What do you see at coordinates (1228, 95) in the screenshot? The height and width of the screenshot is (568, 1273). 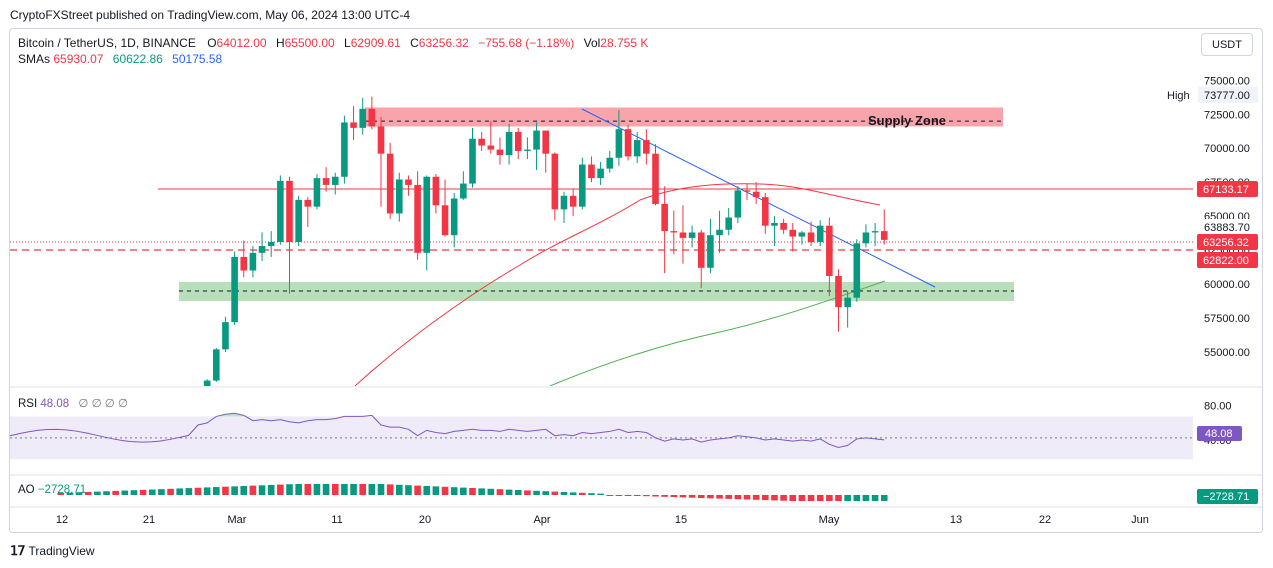 I see `high-value-box` at bounding box center [1228, 95].